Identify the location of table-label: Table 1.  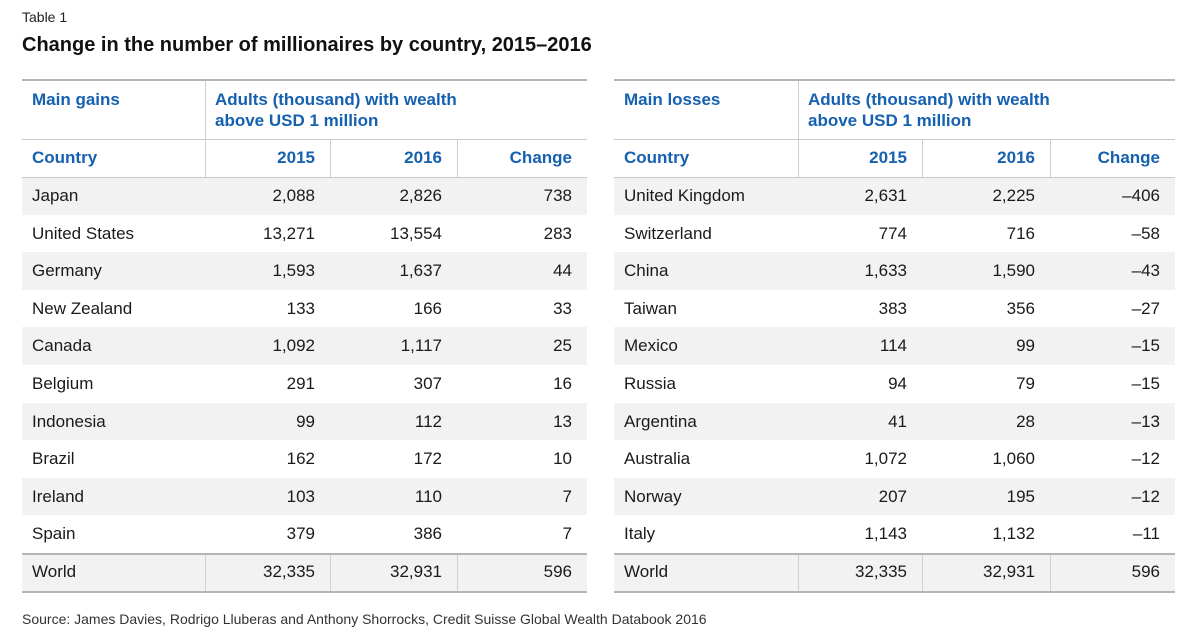
(45, 17).